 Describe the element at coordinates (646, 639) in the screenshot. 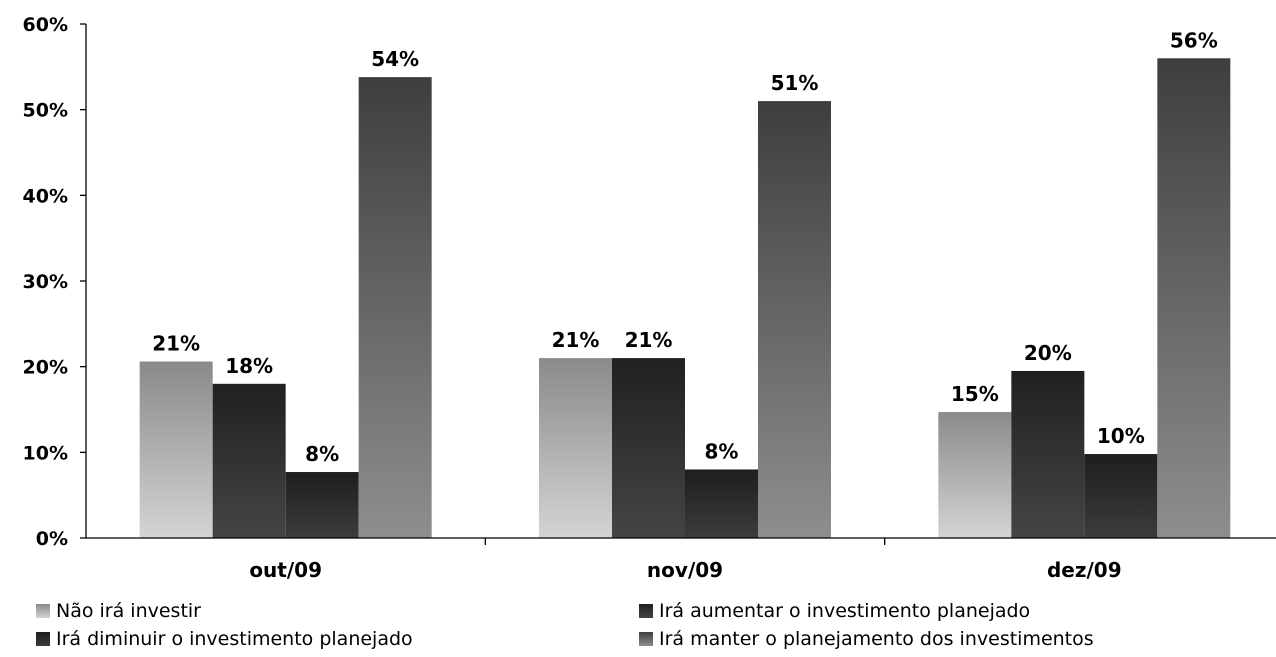

I see `legend-swatch-ira-manter` at that location.